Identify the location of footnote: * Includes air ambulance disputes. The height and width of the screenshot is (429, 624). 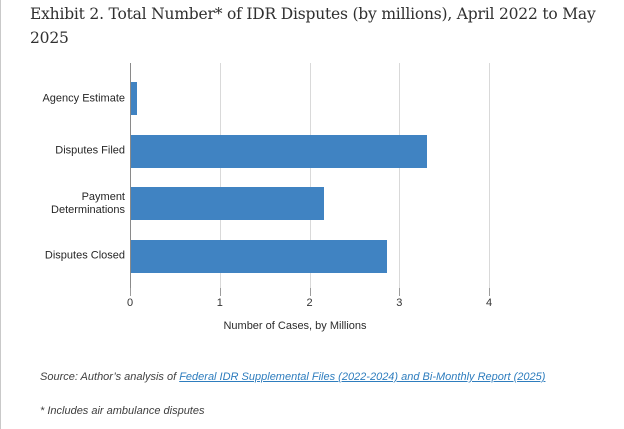
(122, 411).